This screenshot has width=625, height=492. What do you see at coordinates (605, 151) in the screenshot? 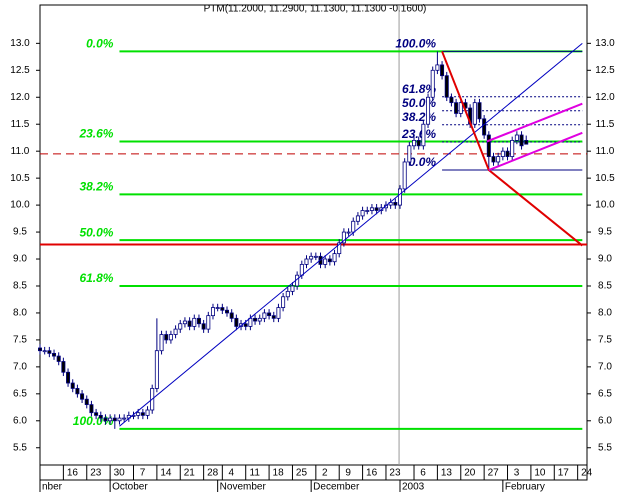
I see `y-tick-label-right: 11.0` at bounding box center [605, 151].